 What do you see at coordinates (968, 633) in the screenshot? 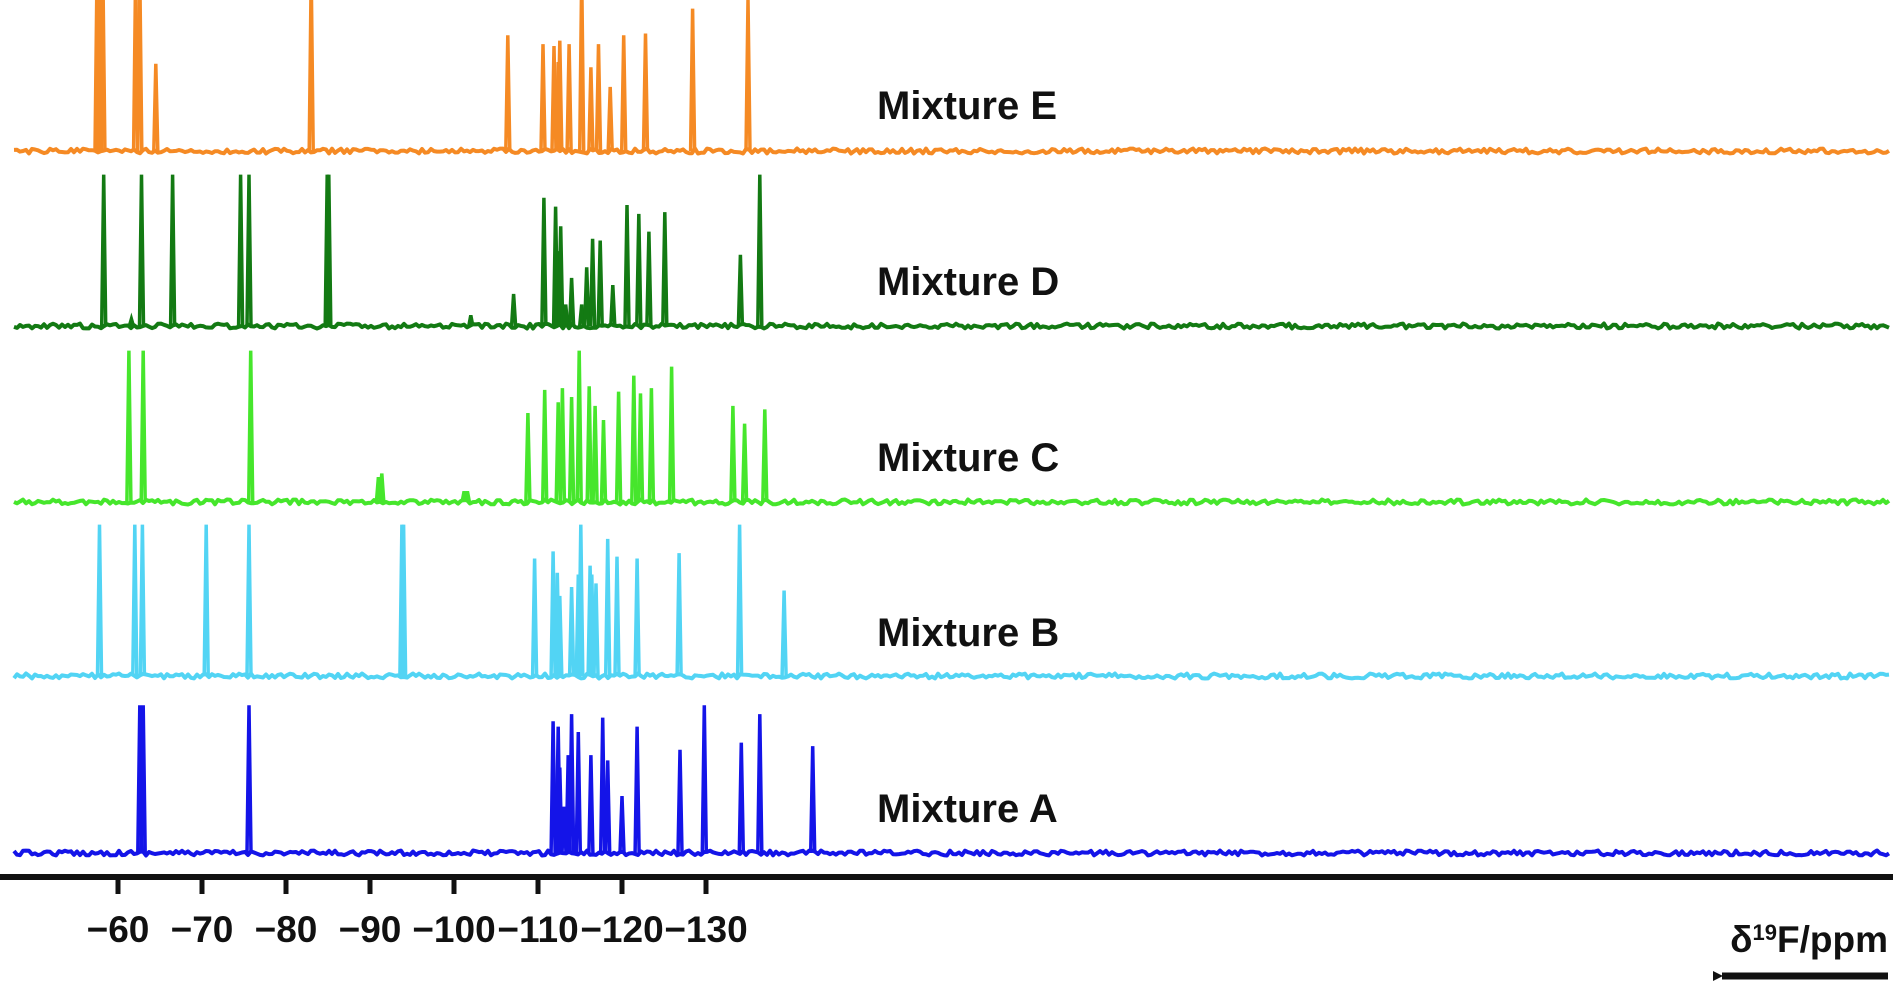
I see `mixture-b-label: Mixture B` at bounding box center [968, 633].